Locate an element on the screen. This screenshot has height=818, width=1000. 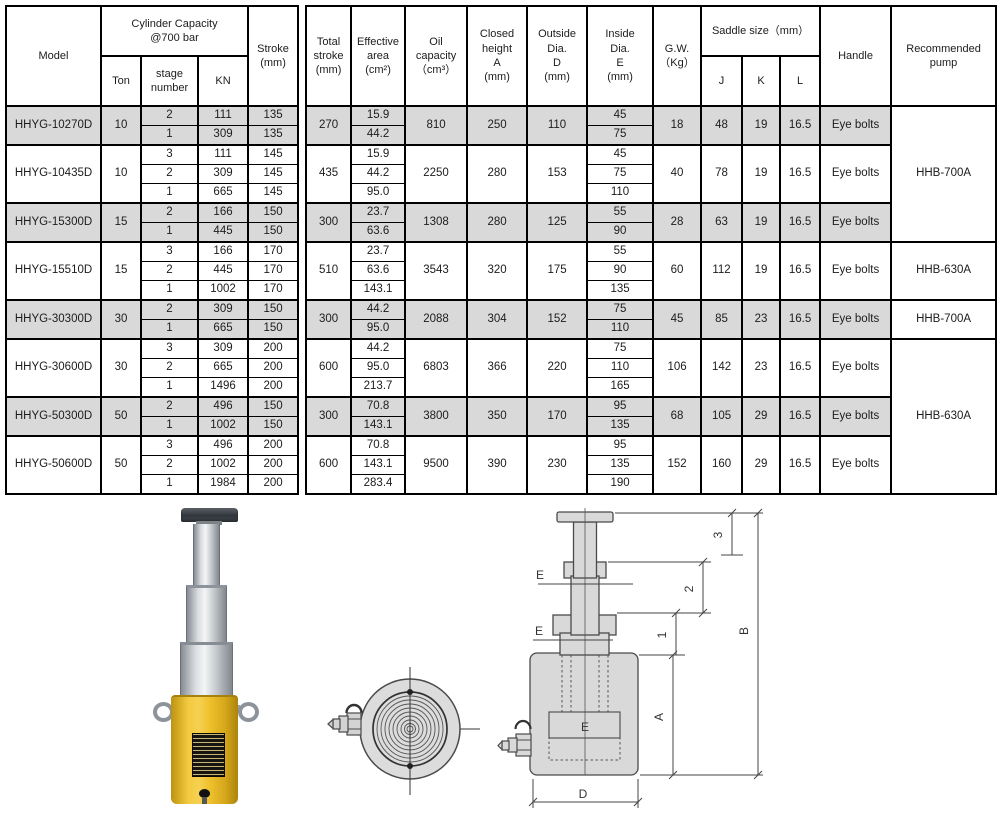
header-kn: KN is located at coordinates (223, 81).